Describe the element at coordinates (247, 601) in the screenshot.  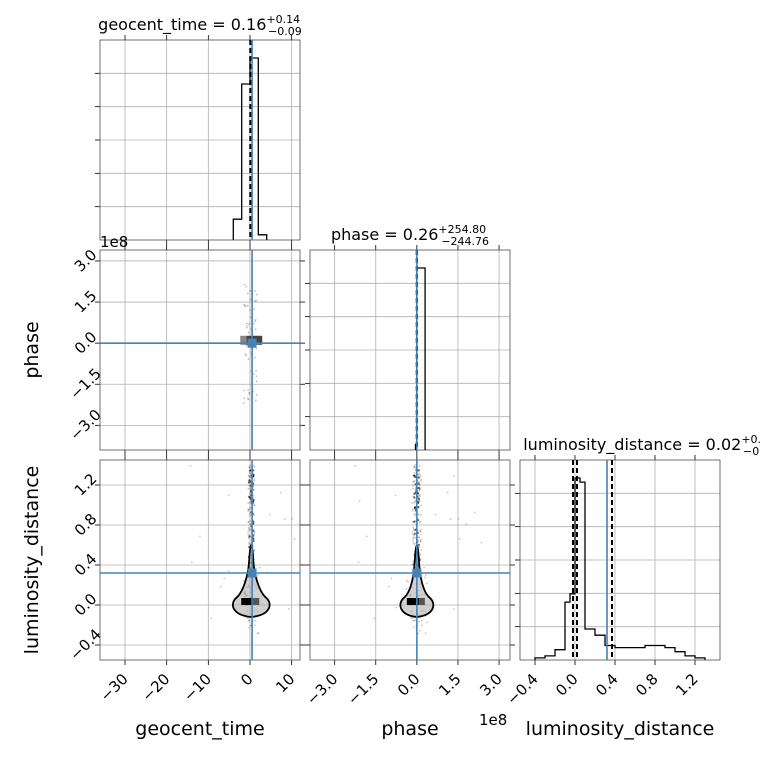
I see `density-core` at that location.